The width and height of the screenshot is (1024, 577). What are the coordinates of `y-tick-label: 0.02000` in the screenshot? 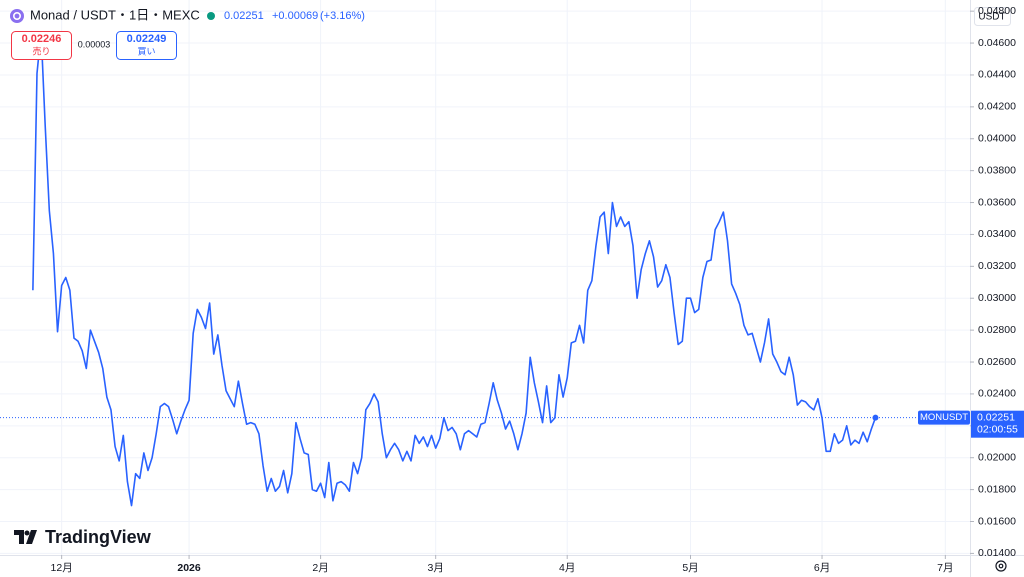 It's located at (997, 457).